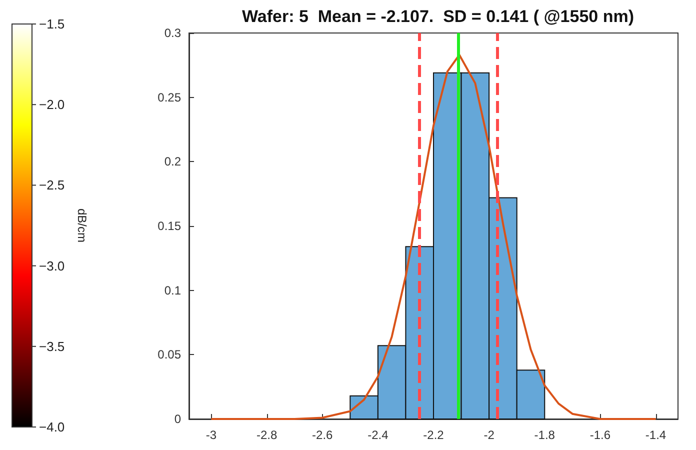 The width and height of the screenshot is (696, 450). Describe the element at coordinates (267, 435) in the screenshot. I see `x-tick-label: -2.8` at that location.